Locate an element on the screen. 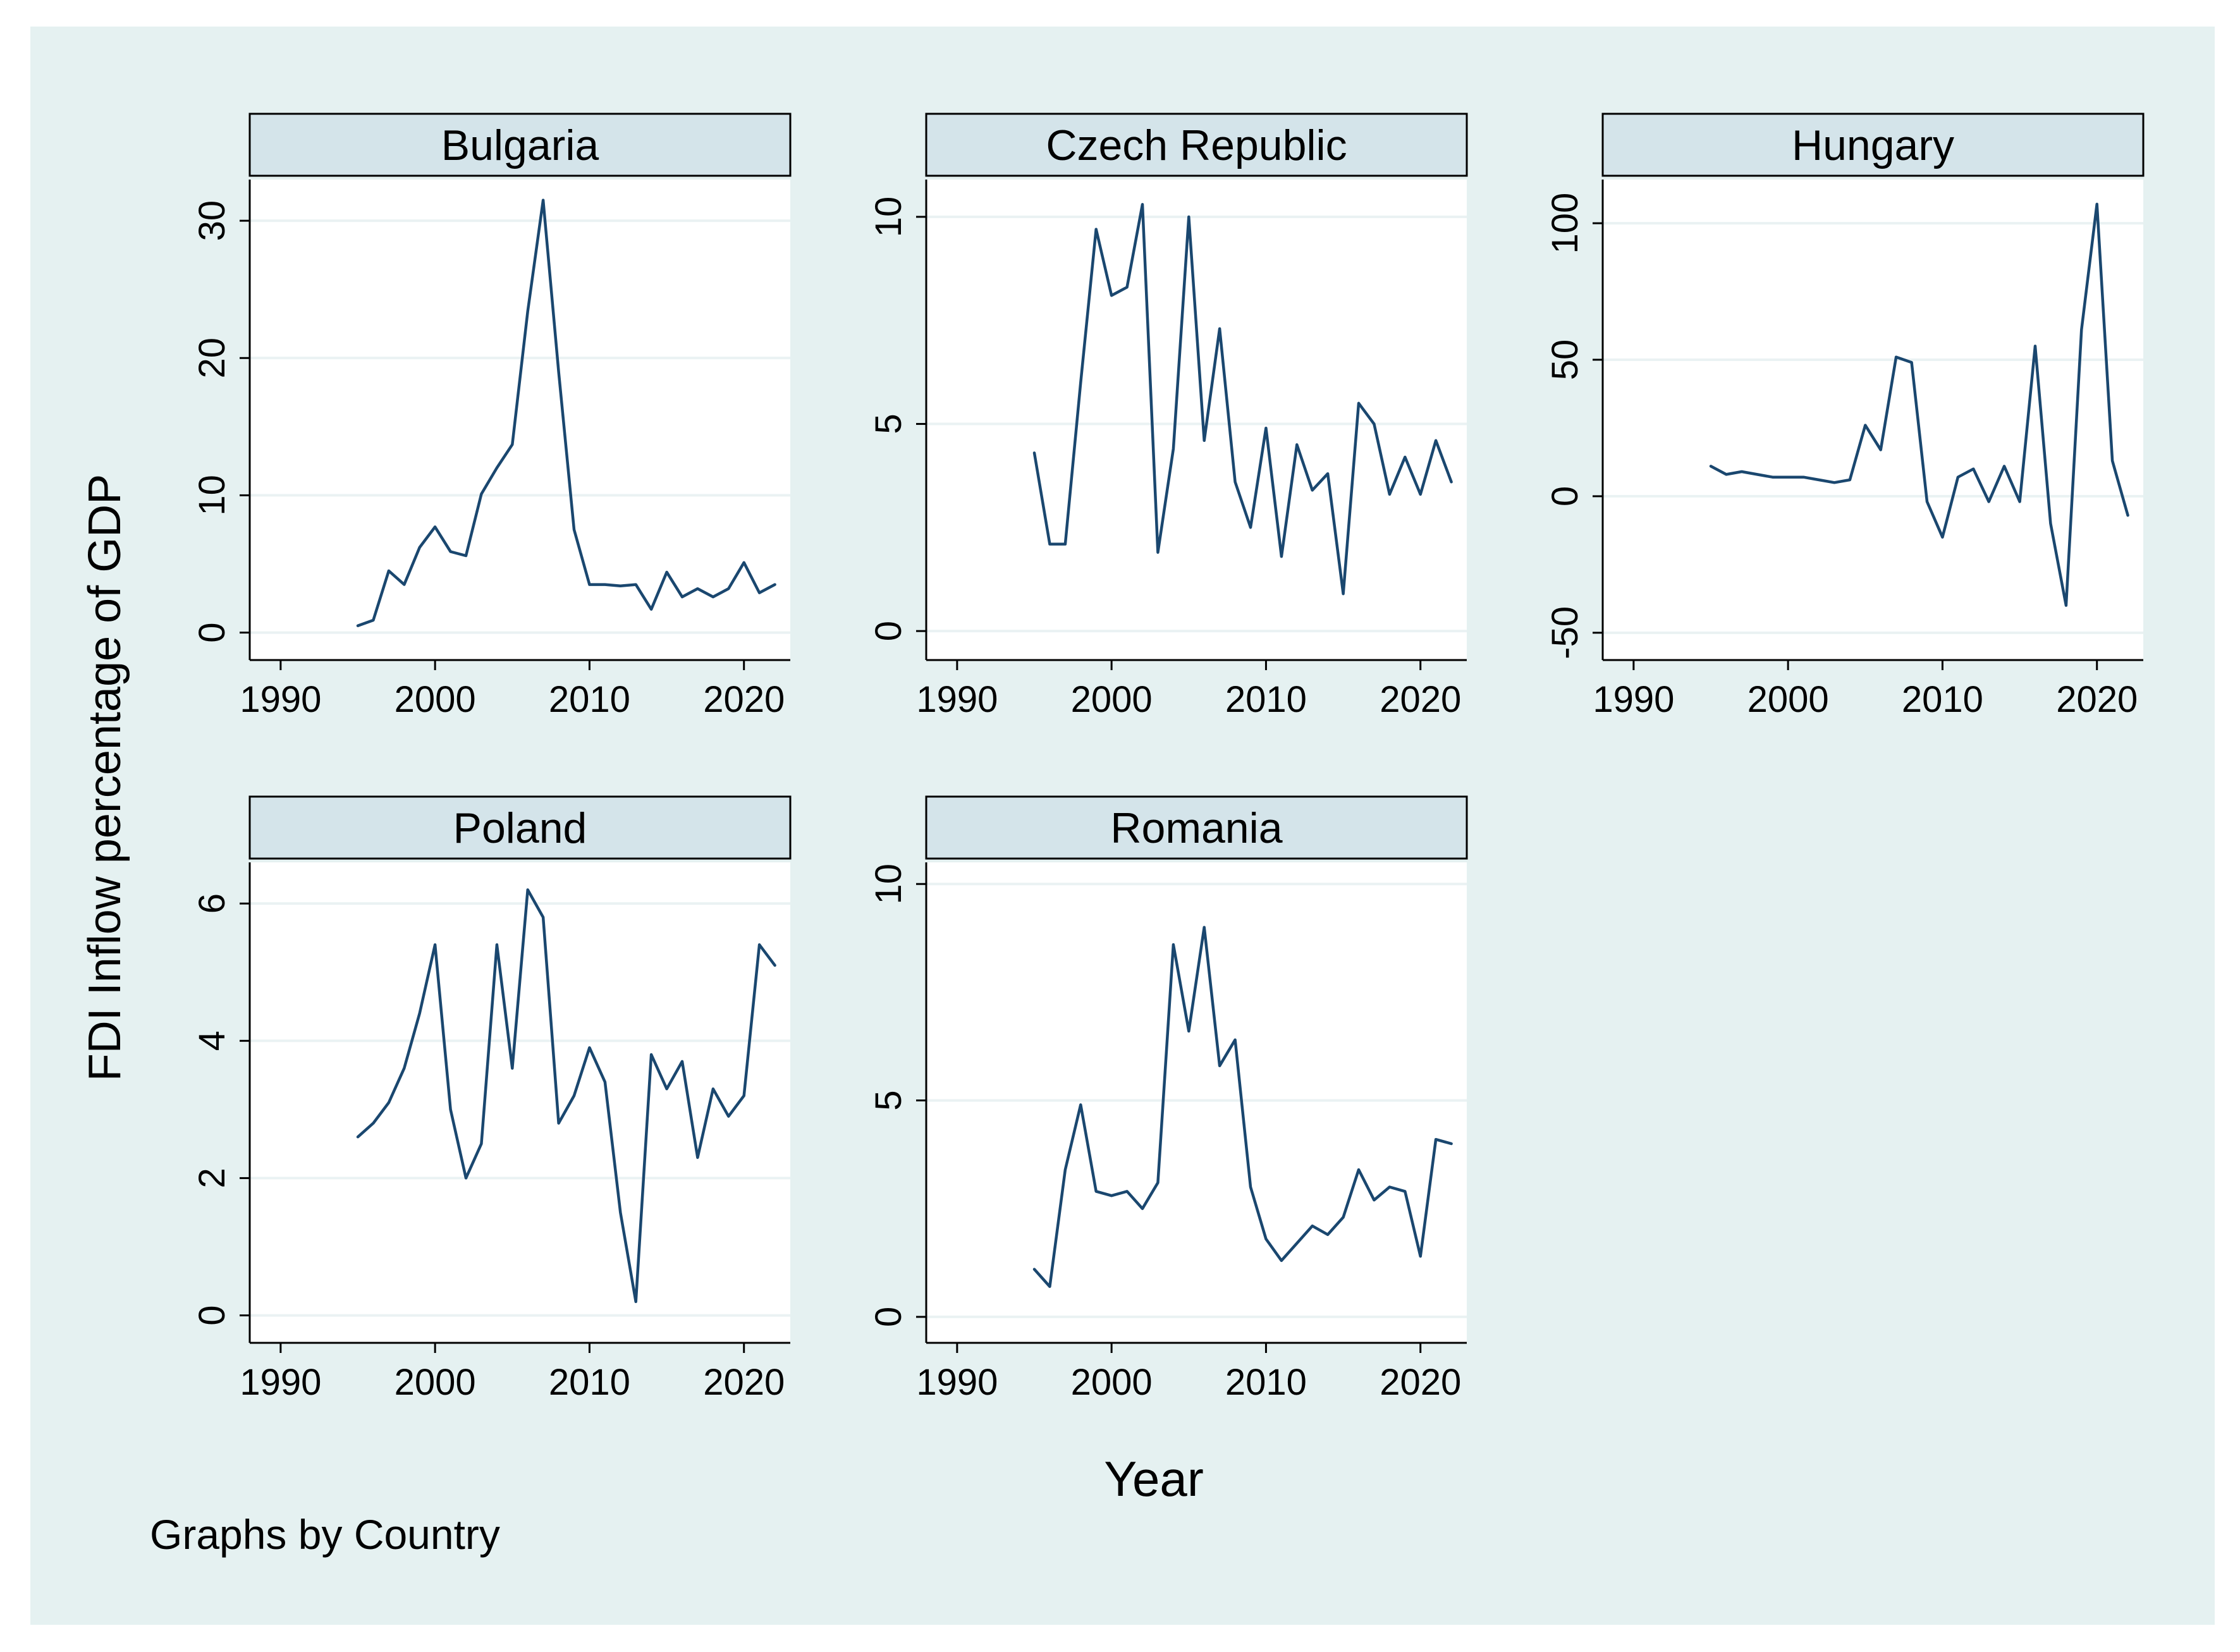  panel-hungary: Hungary -50 0 50 100 1990 2000 2010 2020 is located at coordinates (1845, 416).